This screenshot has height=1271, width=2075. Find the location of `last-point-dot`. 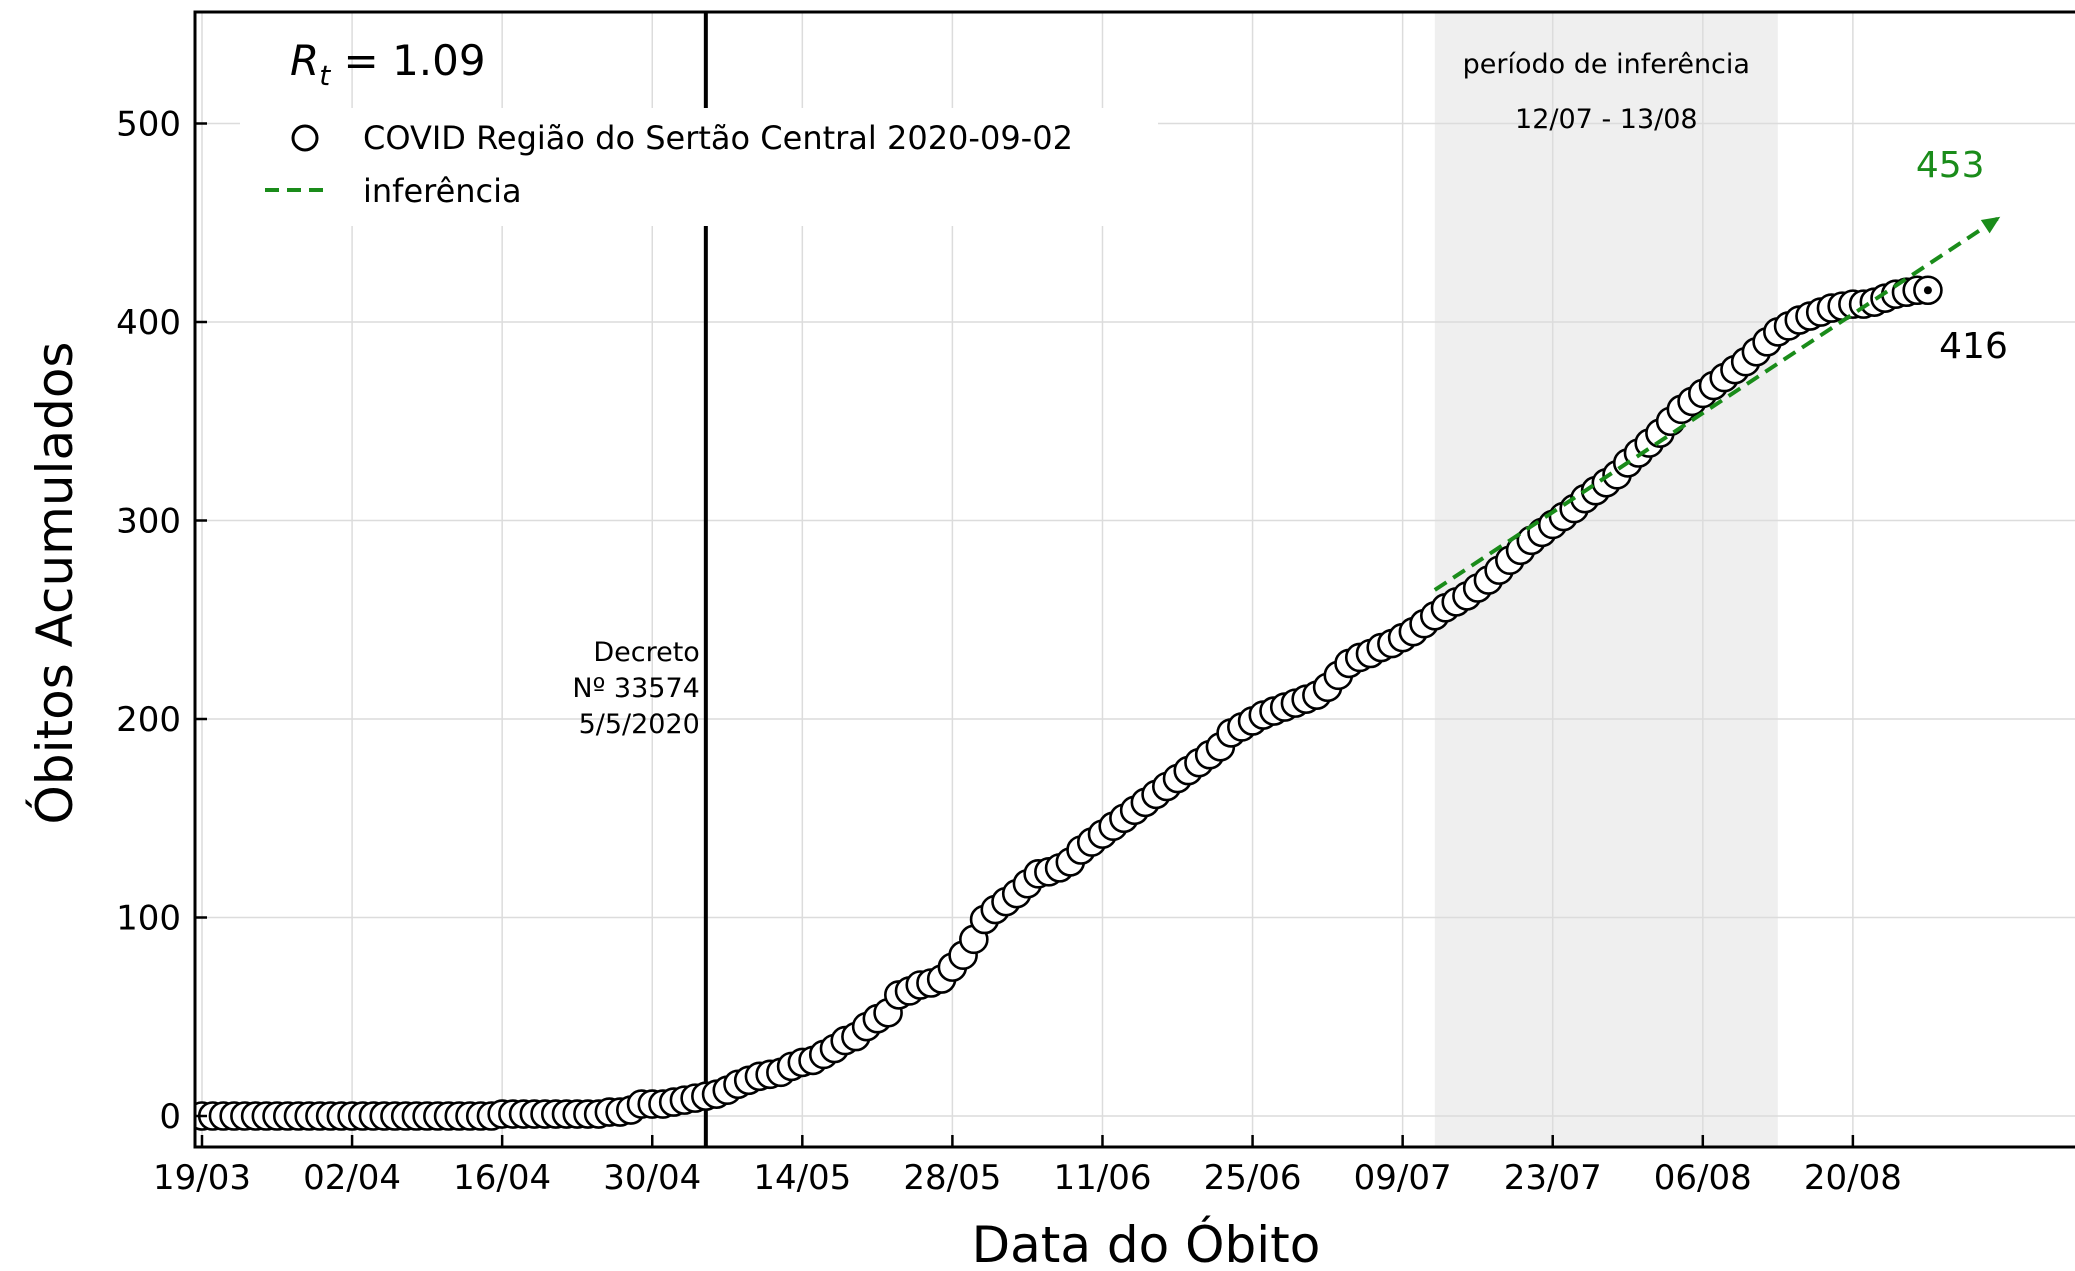

last-point-dot is located at coordinates (1927, 290).